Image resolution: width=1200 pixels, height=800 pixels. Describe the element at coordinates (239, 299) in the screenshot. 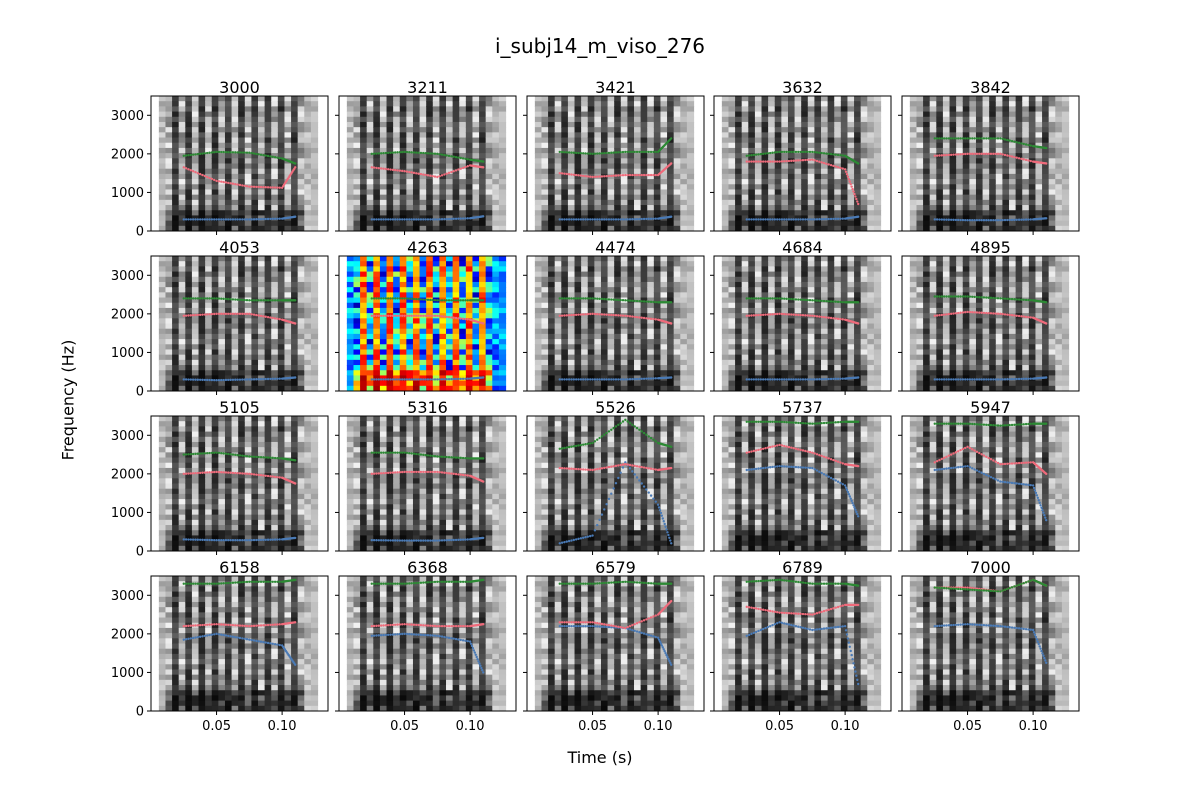

I see `f3-track` at that location.